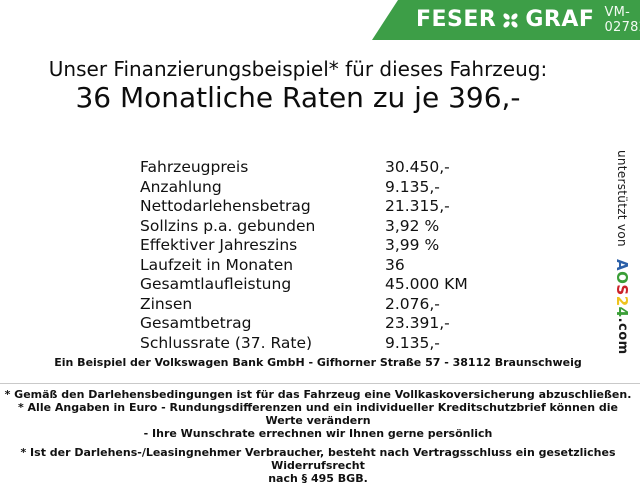 This screenshot has width=640, height=485. I want to click on title-rate-line: 36 Monatliche Raten zu je 396,-, so click(298, 97).